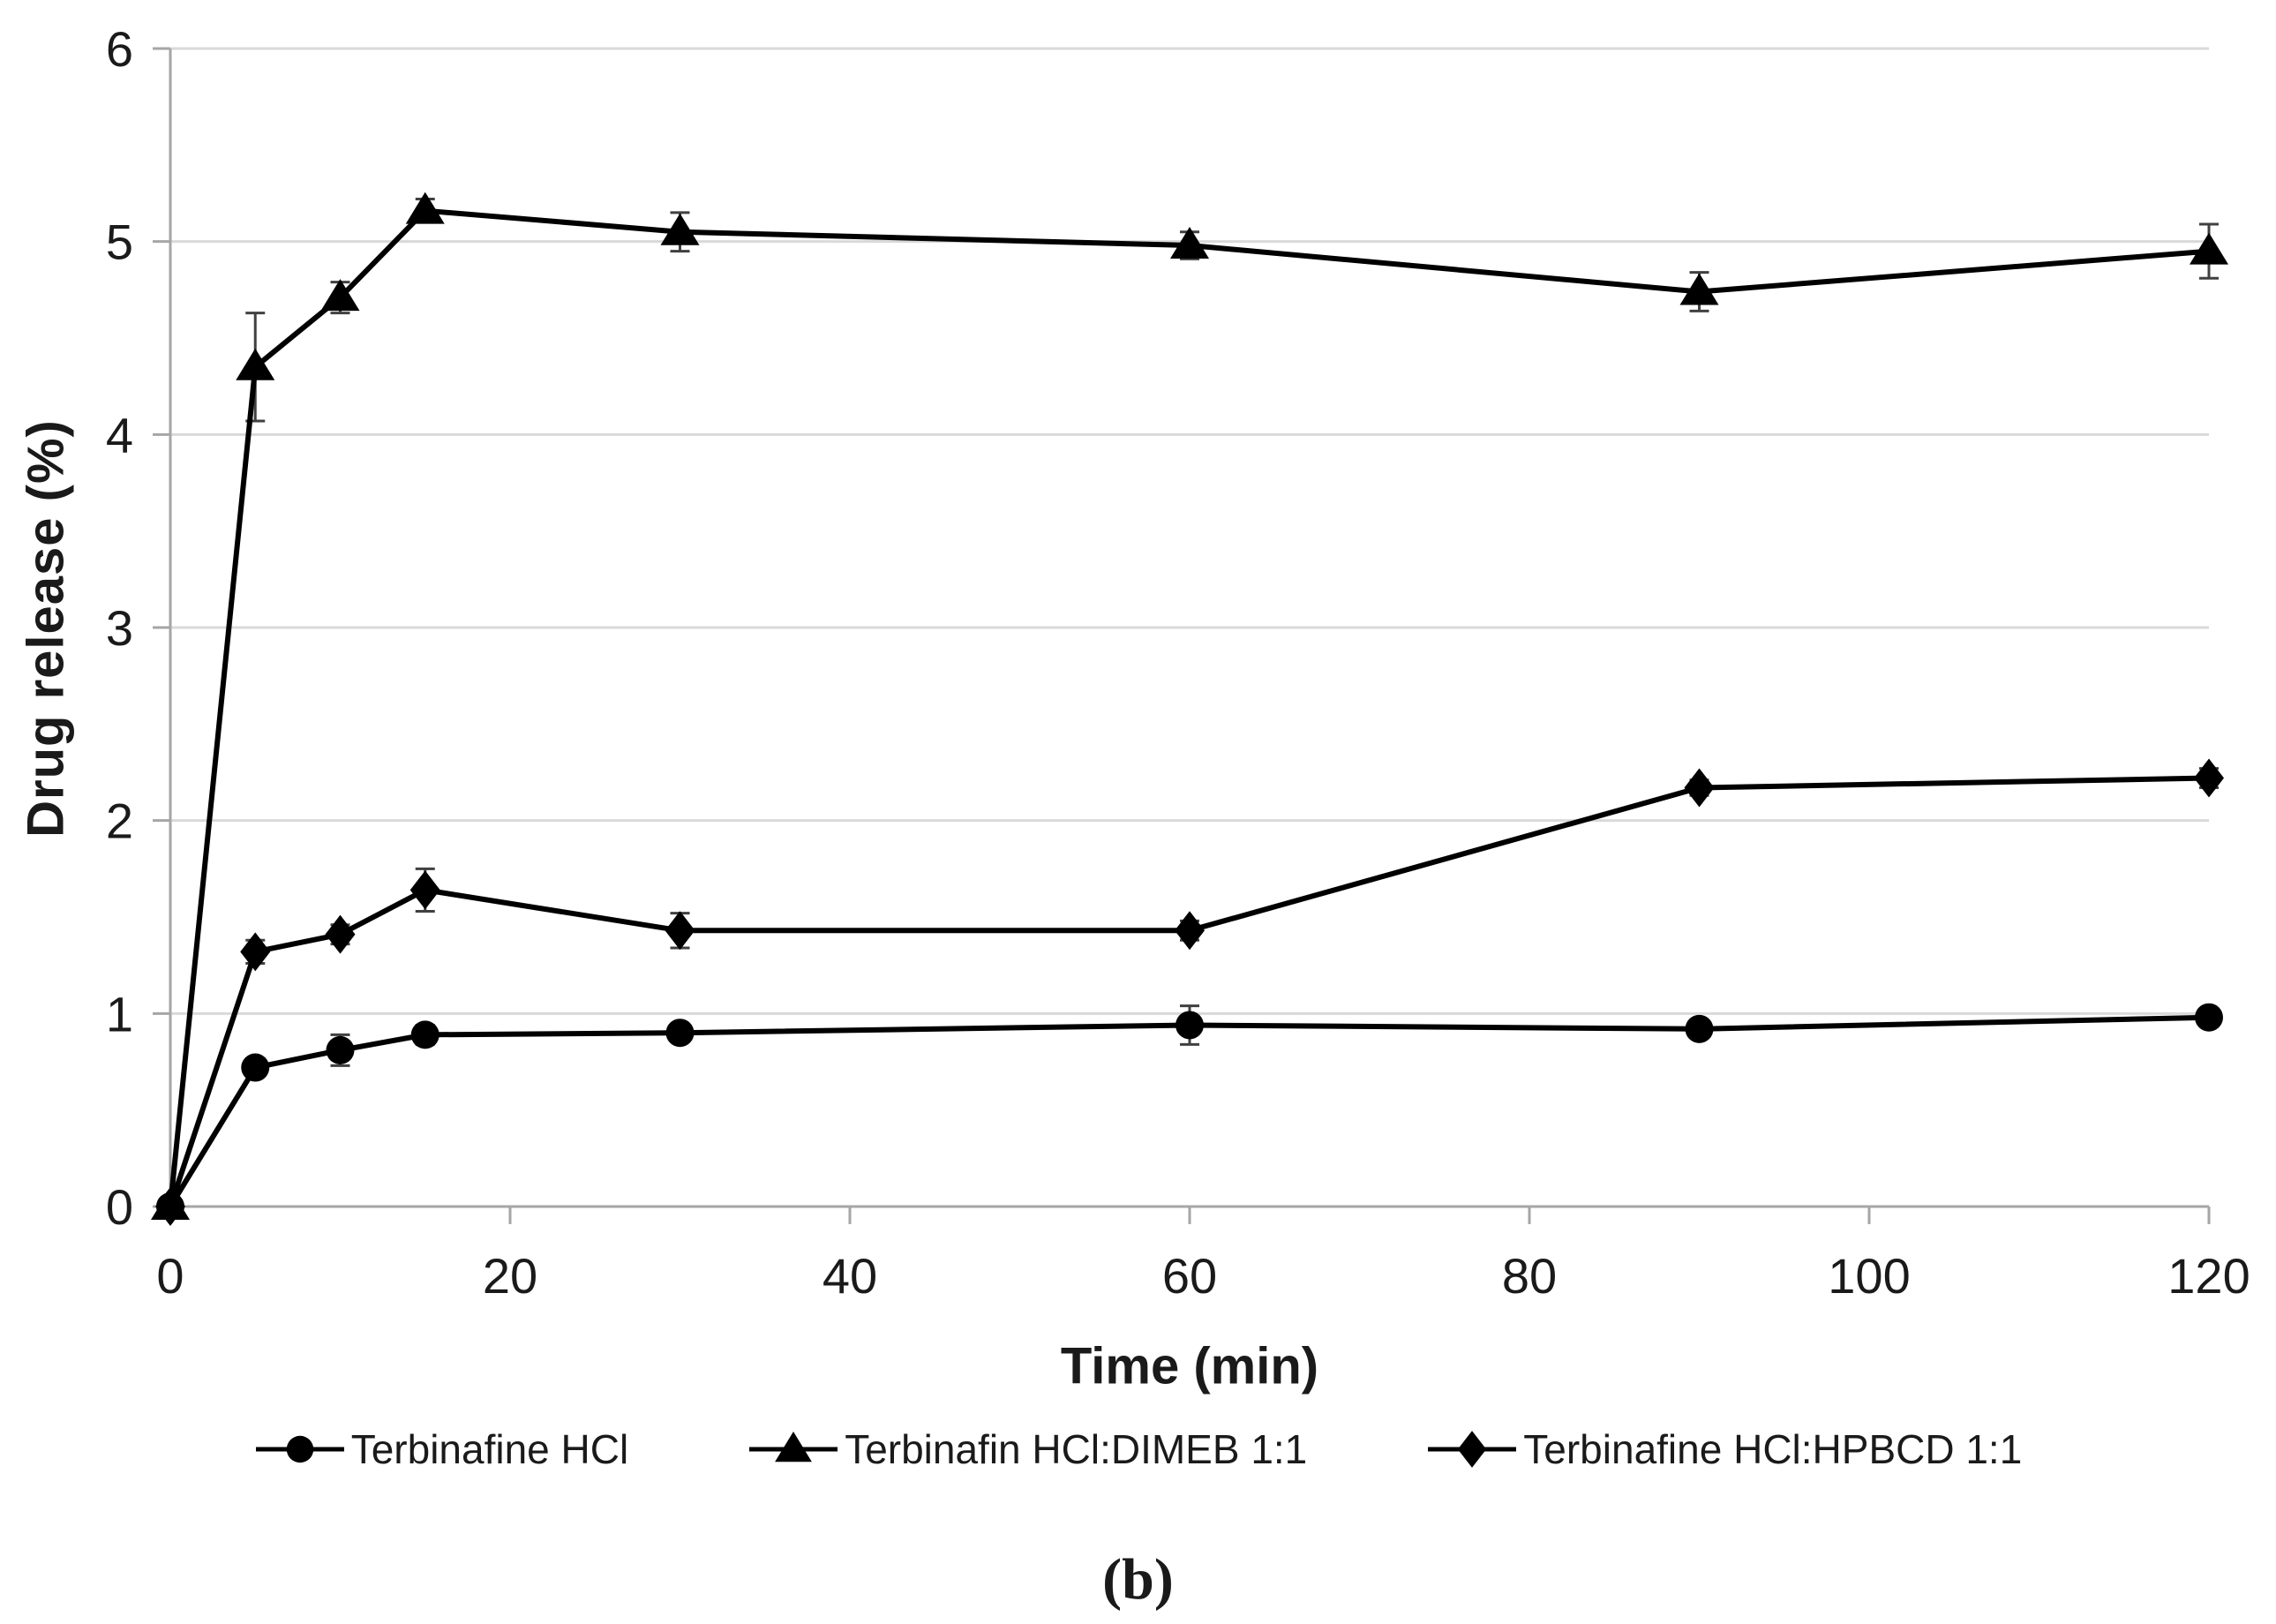  What do you see at coordinates (1076, 1449) in the screenshot?
I see `legend-label: Terbinafin HCl:DIMEB 1:1` at bounding box center [1076, 1449].